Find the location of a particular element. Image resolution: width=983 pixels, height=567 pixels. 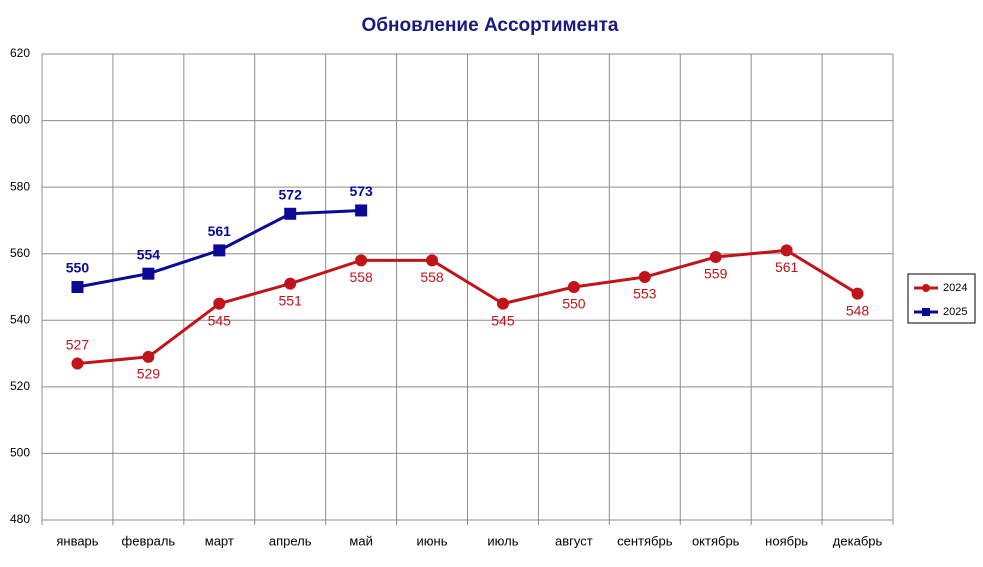

x-tick-label: март is located at coordinates (219, 540).